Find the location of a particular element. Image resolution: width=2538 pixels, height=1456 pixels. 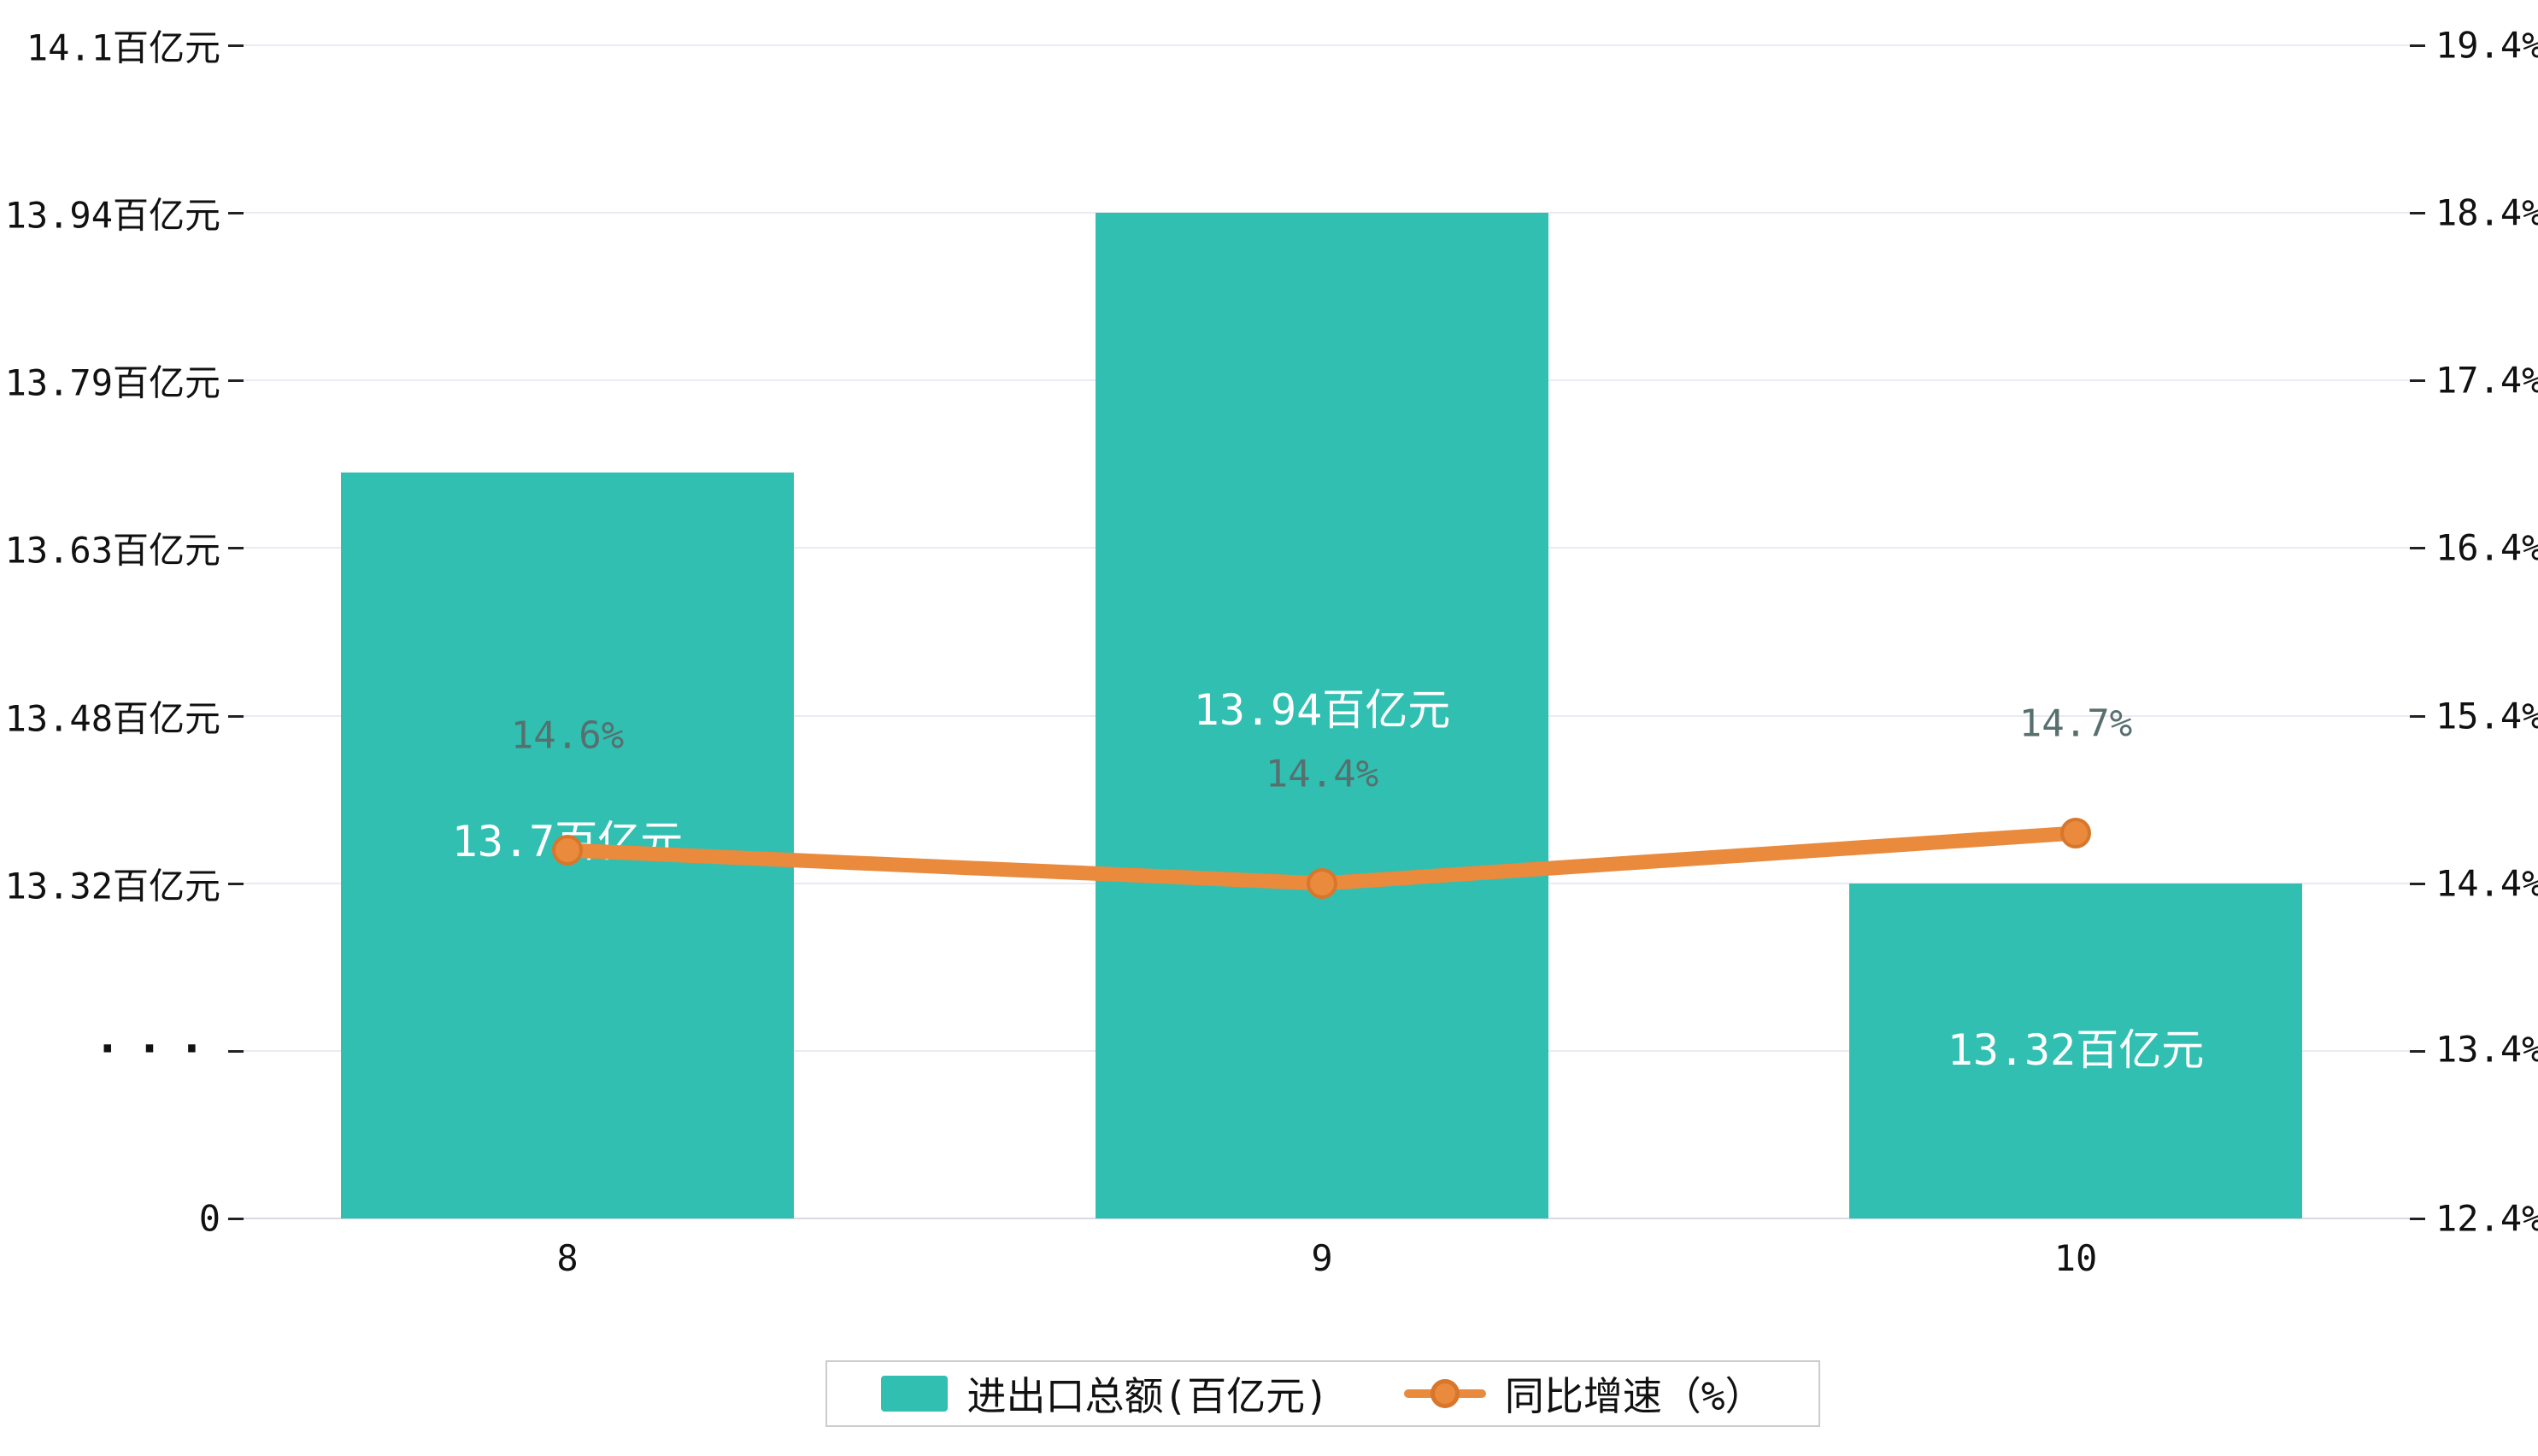

legend: 进出口总额(百亿元) 同比增速（%） is located at coordinates (1322, 1393).